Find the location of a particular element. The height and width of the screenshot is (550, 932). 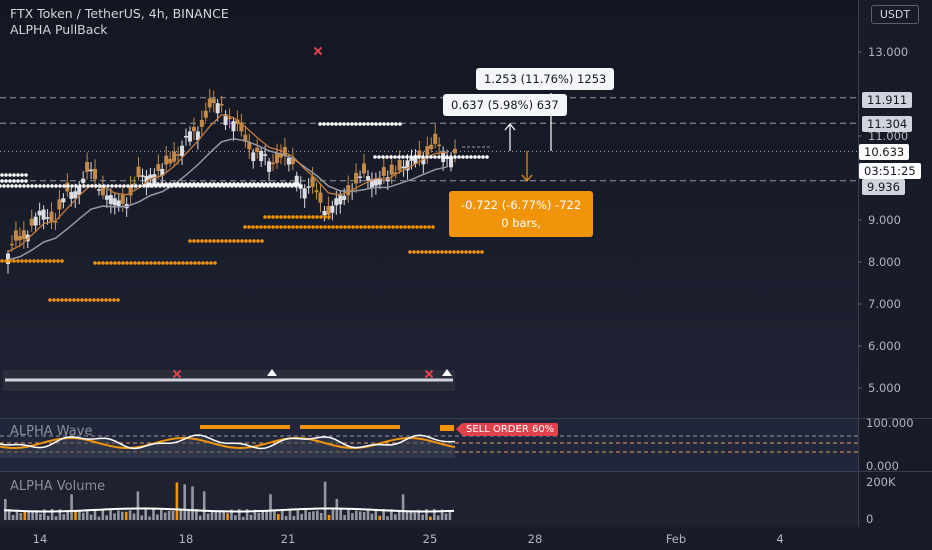

symbol-title: FTX Token / TetherUS, 4h, BINANCE is located at coordinates (119, 13).